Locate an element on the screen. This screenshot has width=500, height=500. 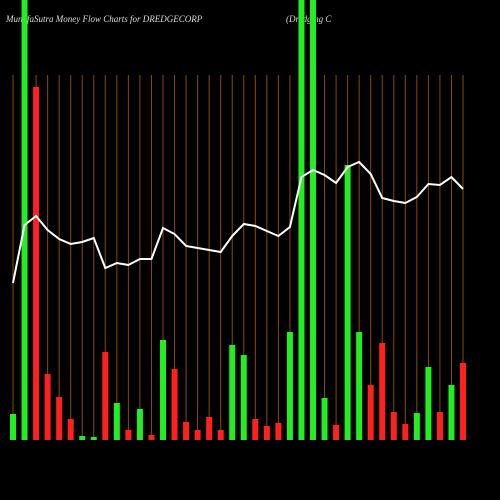
chart-subtitle: (Dredging C is located at coordinates (309, 19).